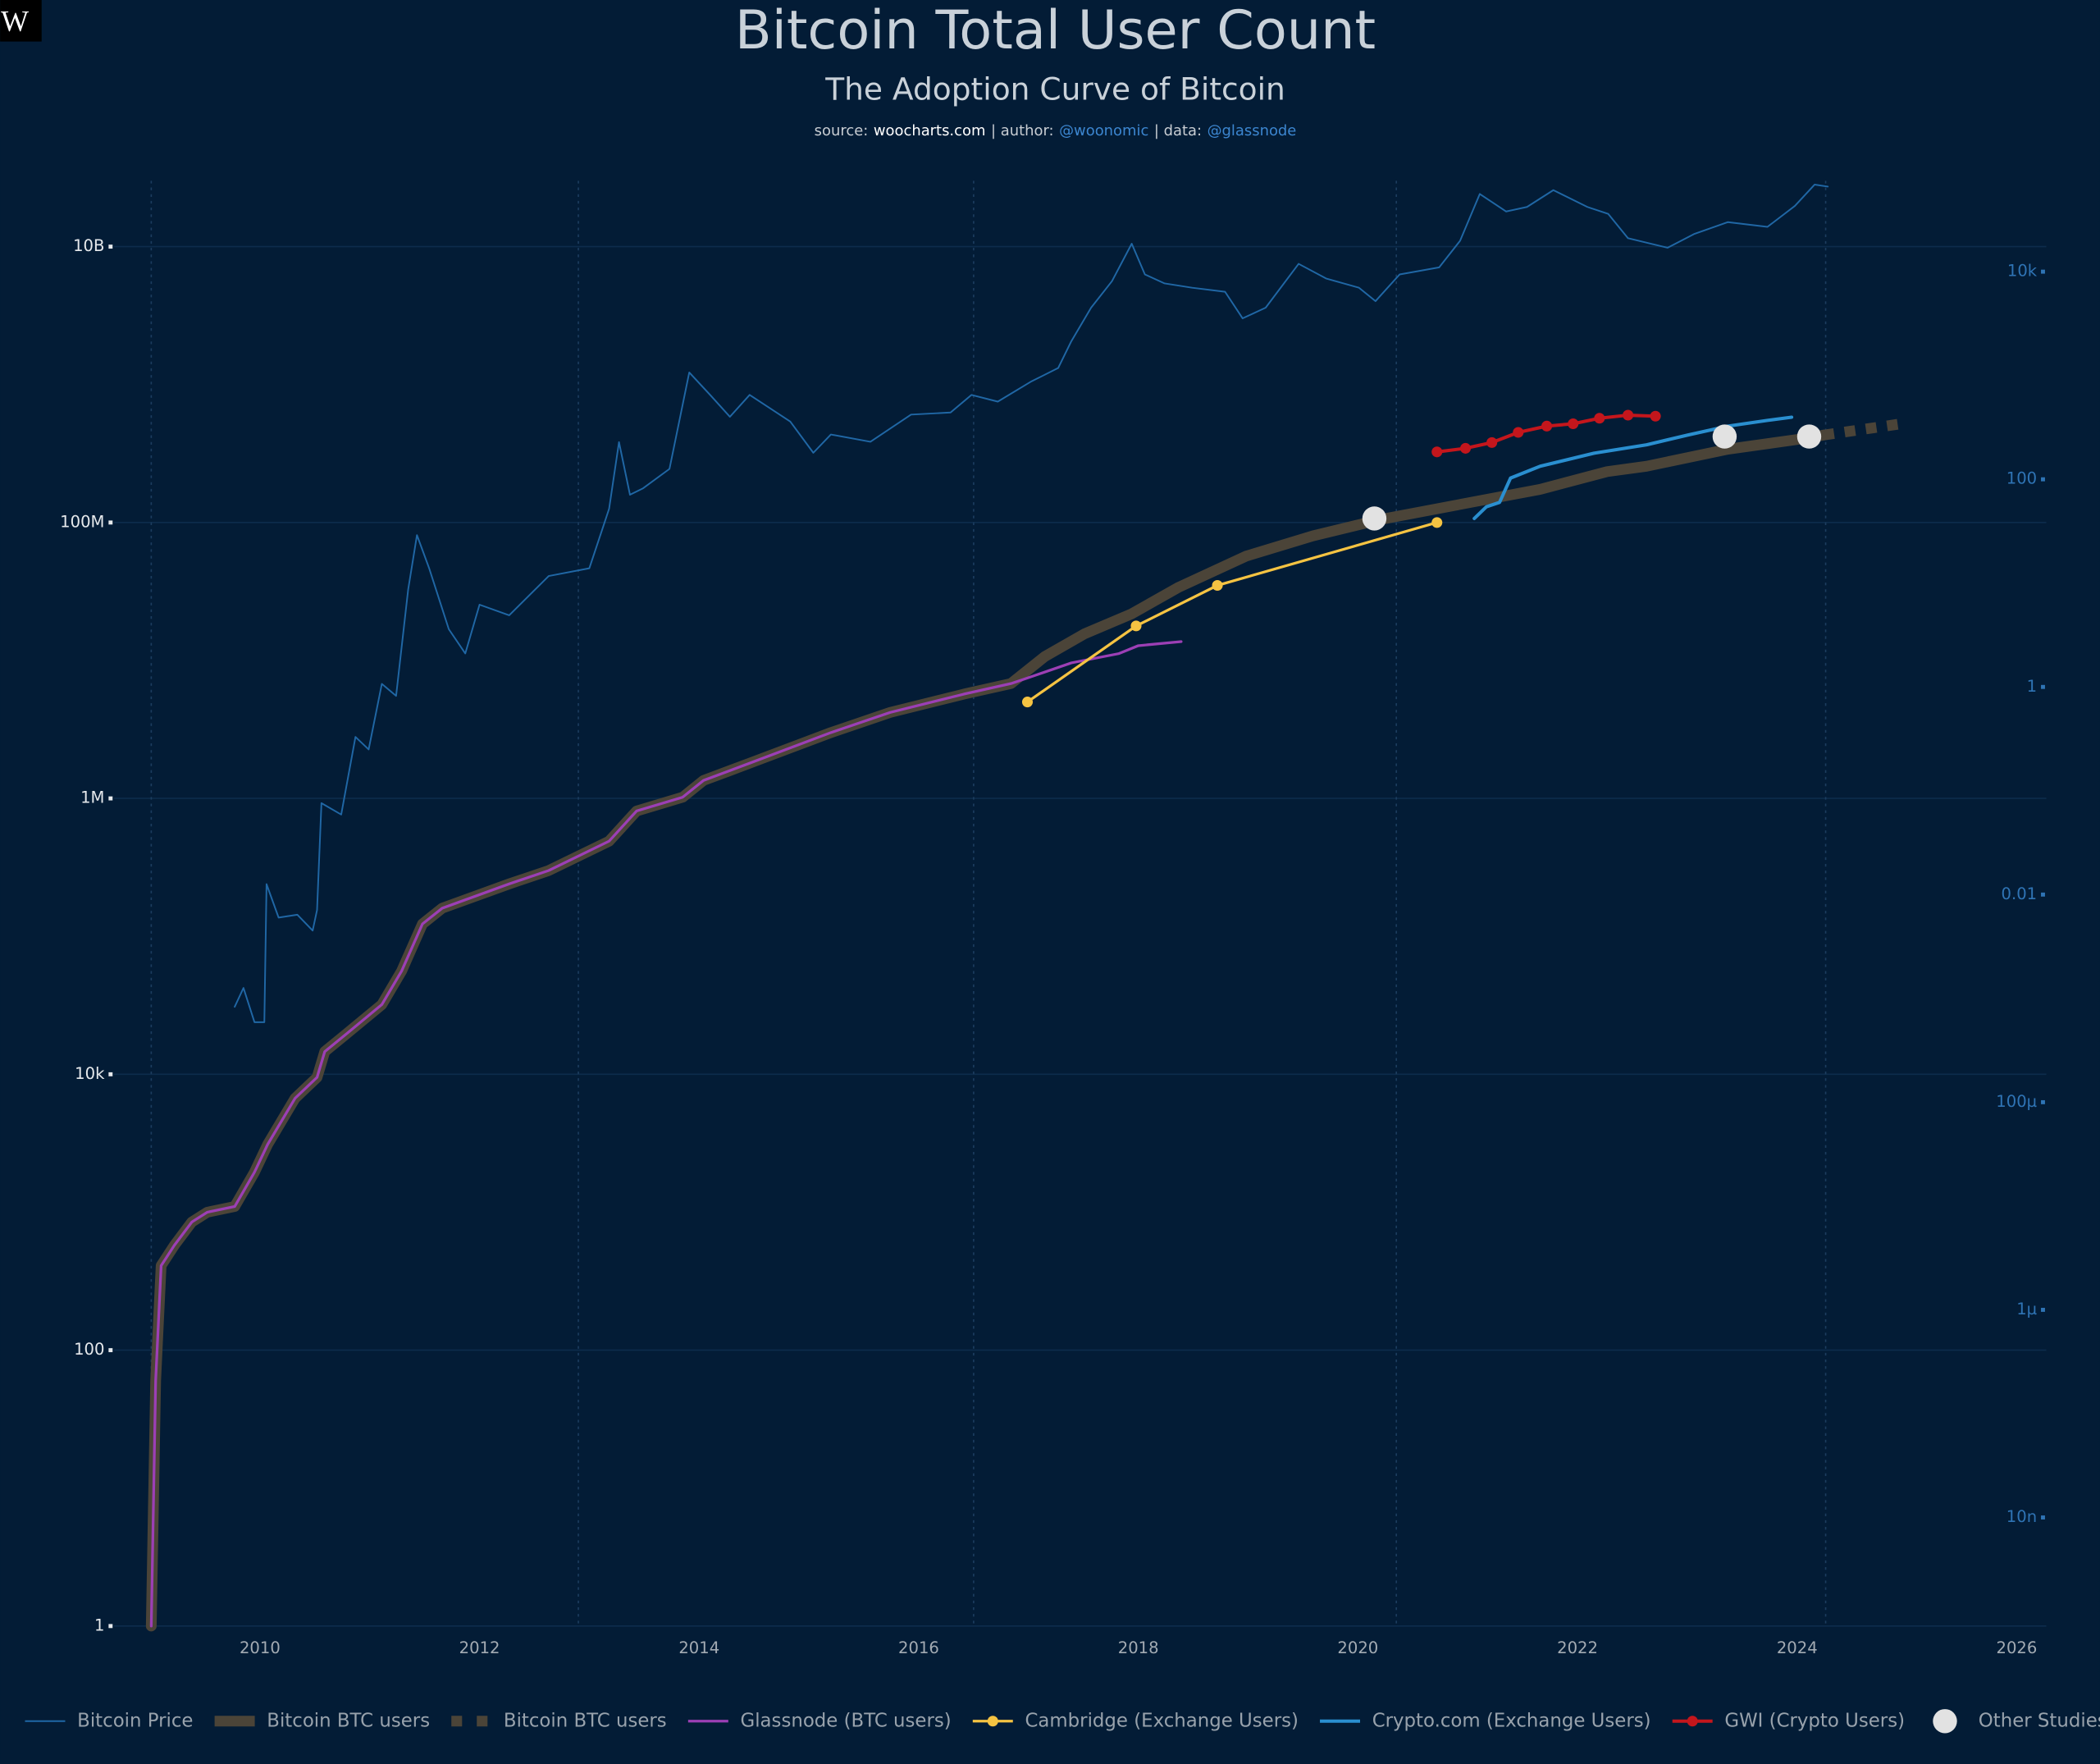  I want to click on y2-tick-label: 10k, so click(2022, 272).